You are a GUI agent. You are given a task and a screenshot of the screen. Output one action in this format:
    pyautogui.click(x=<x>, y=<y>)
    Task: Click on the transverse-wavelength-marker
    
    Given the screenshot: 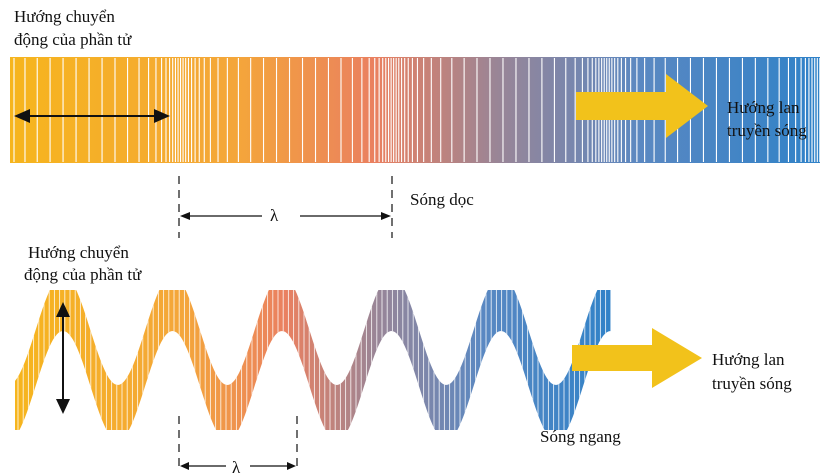 What is the action you would take?
    pyautogui.click(x=238, y=443)
    